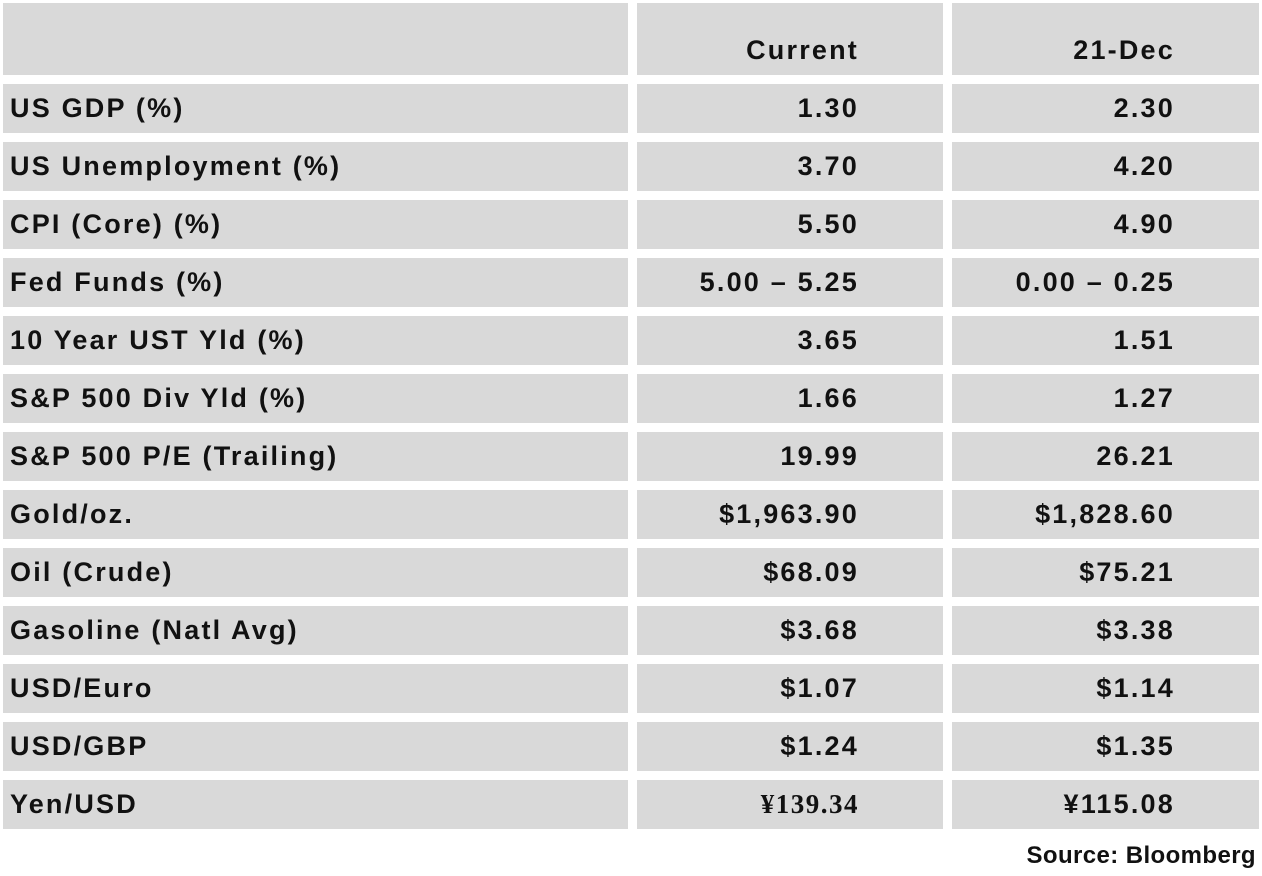 The image size is (1262, 876). Describe the element at coordinates (790, 340) in the screenshot. I see `row-current-10-year-ust-yld: 3.65` at that location.